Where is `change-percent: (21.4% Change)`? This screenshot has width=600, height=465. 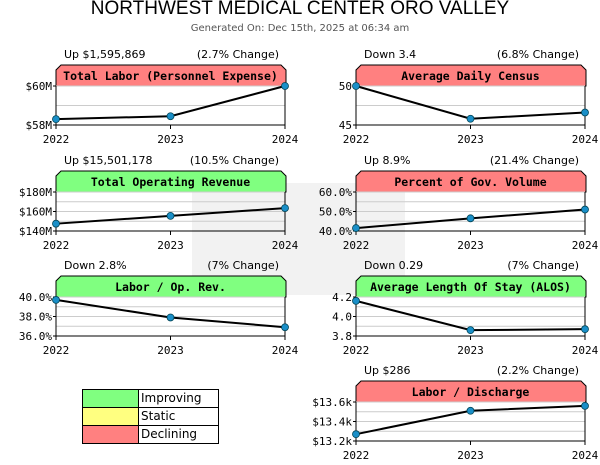 change-percent: (21.4% Change) is located at coordinates (534, 160).